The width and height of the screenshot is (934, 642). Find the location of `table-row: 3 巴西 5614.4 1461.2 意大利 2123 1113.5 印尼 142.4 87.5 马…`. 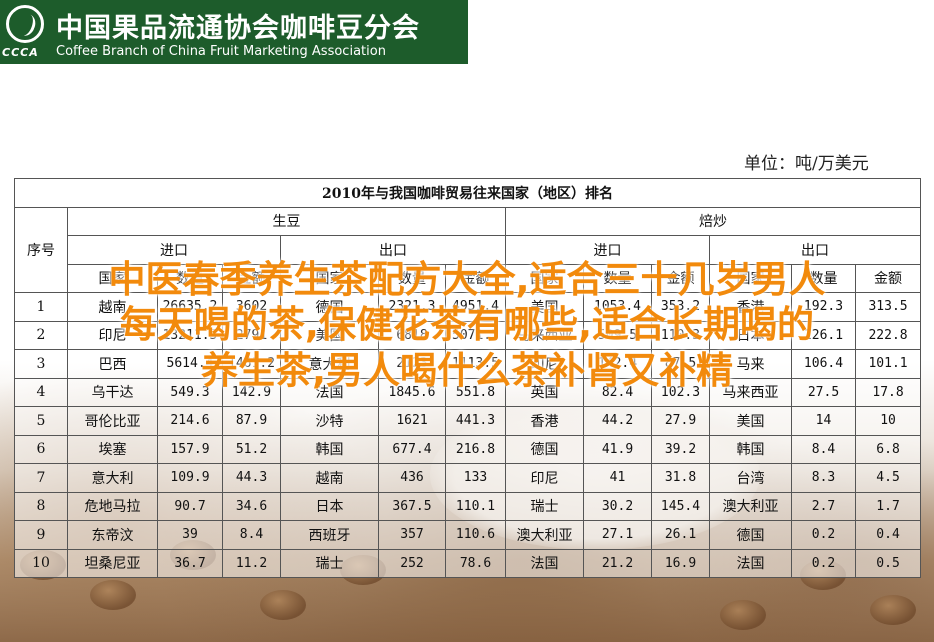

table-row: 3 巴西 5614.4 1461.2 意大利 2123 1113.5 印尼 142.4 87.5 马… is located at coordinates (468, 364).